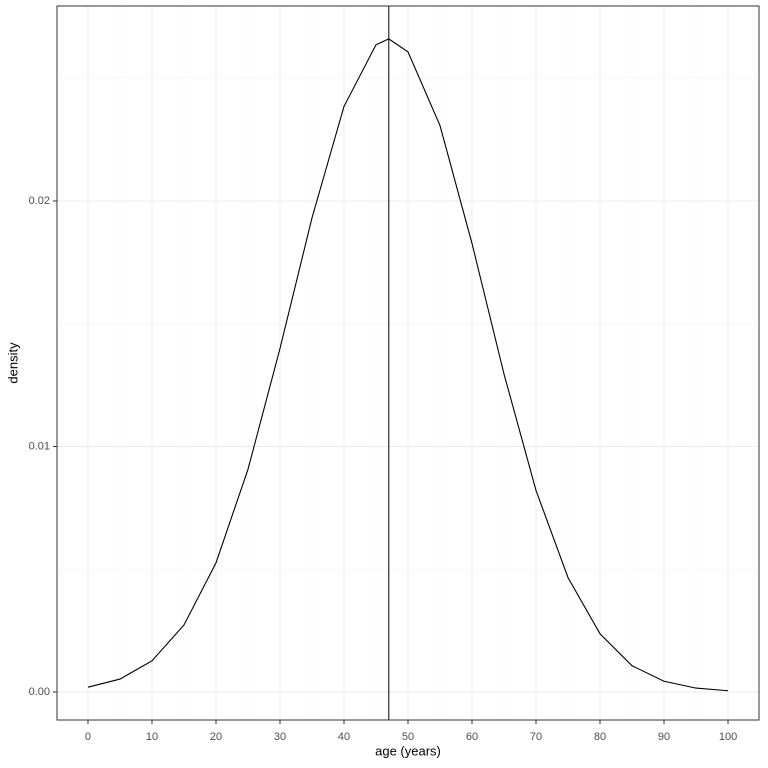 This screenshot has height=768, width=768. What do you see at coordinates (600, 737) in the screenshot?
I see `x-tick-label: 80` at bounding box center [600, 737].